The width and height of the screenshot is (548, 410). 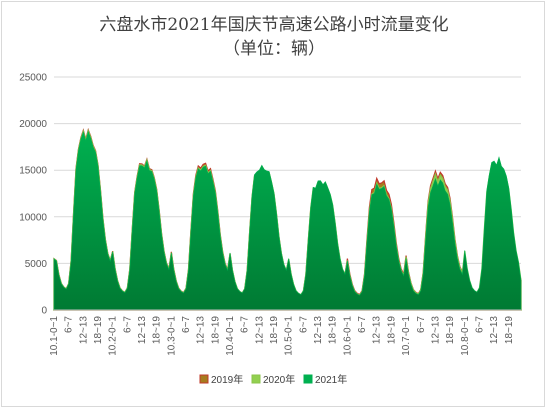 I want to click on chart-subtitle: （单位：辆）, so click(x=274, y=49).